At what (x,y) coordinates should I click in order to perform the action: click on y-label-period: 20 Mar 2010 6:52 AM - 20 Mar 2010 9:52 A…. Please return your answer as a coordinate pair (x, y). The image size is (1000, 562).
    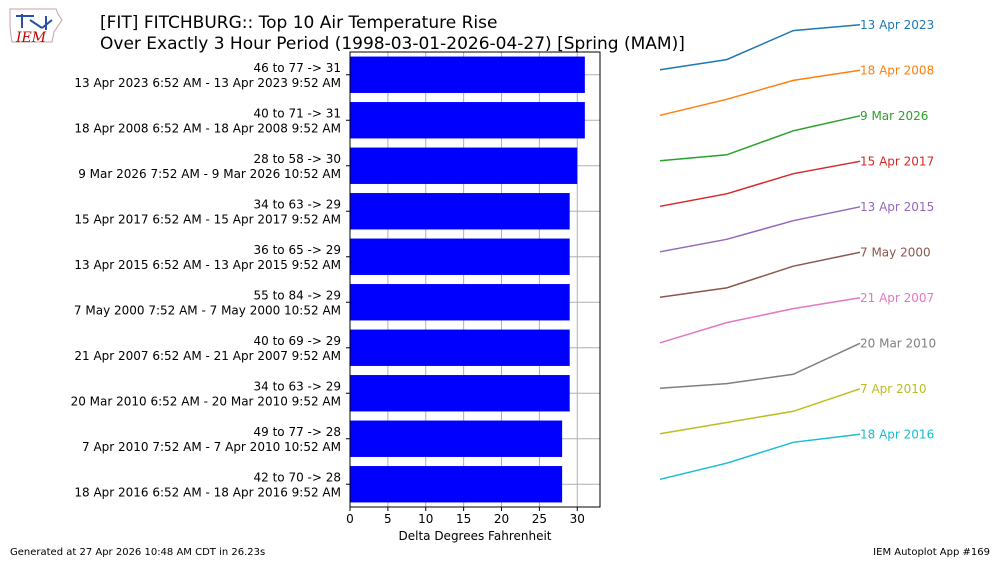
    Looking at the image, I should click on (206, 401).